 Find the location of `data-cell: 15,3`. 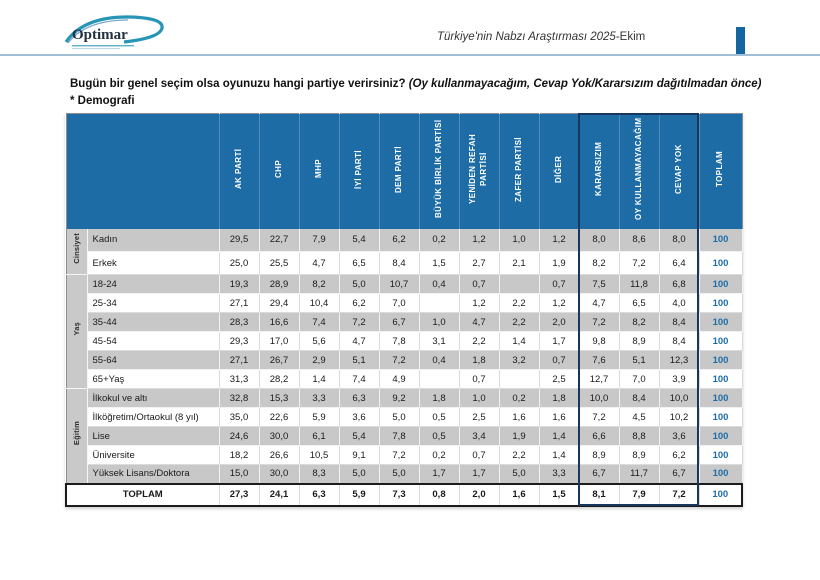

data-cell: 15,3 is located at coordinates (279, 398).